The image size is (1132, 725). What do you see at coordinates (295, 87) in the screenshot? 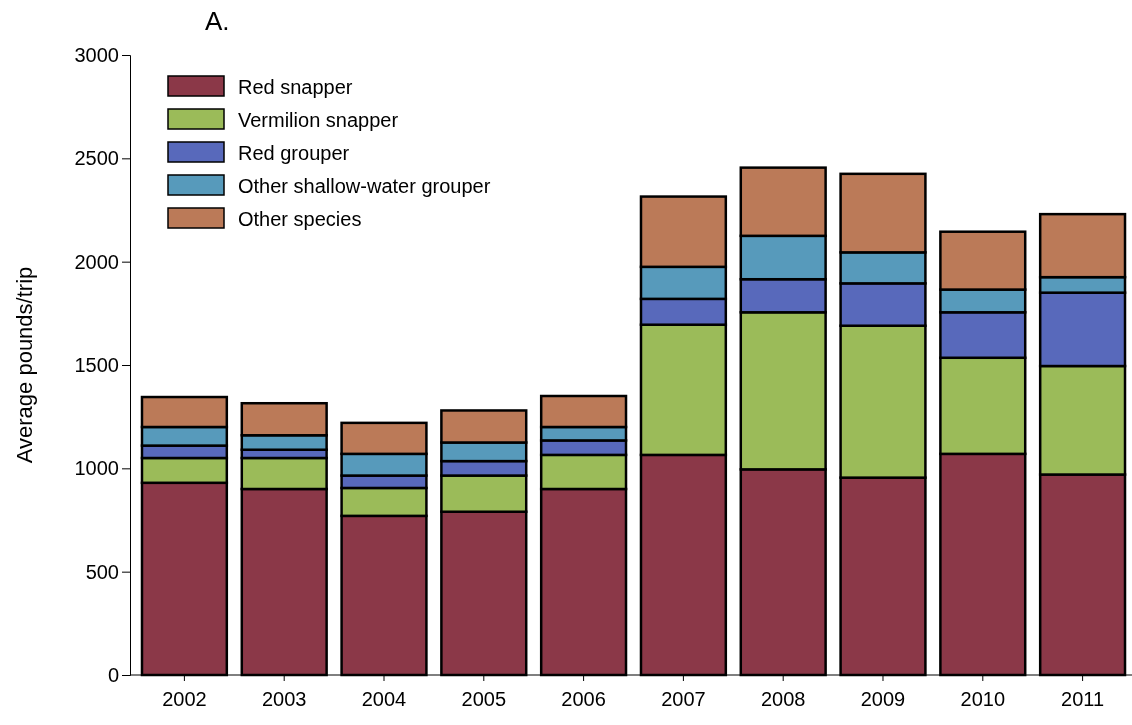
I see `legend-label: Red snapper` at bounding box center [295, 87].